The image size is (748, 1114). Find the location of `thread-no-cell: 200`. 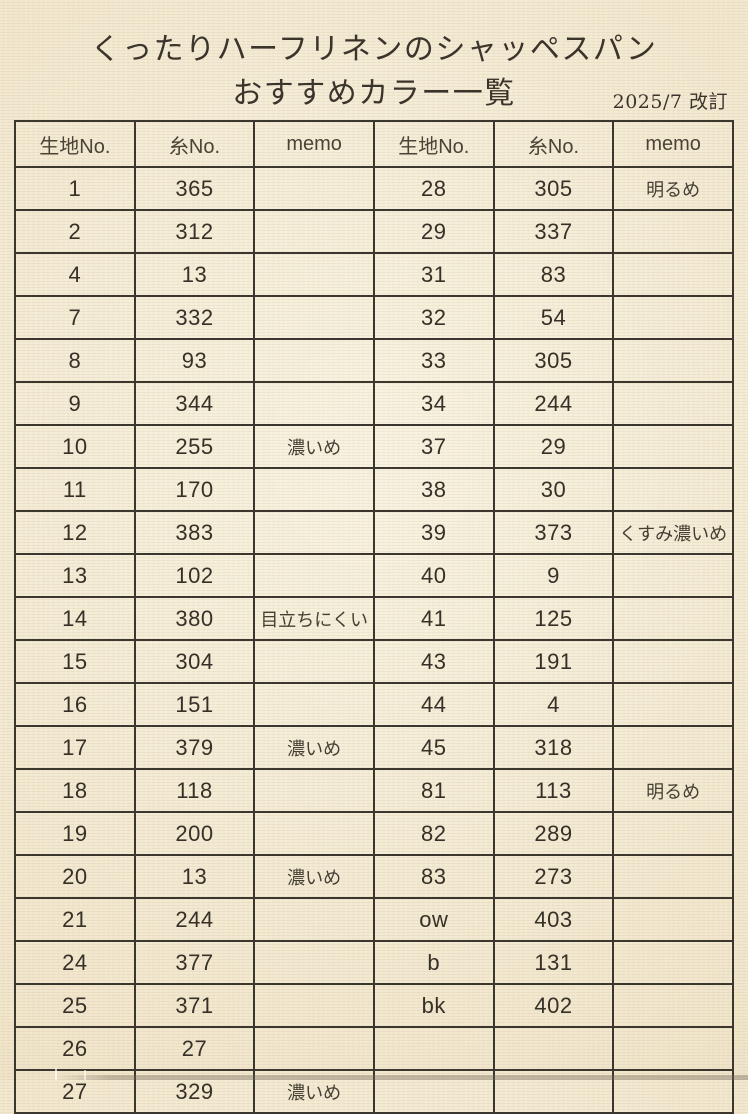

thread-no-cell: 200 is located at coordinates (194, 833).